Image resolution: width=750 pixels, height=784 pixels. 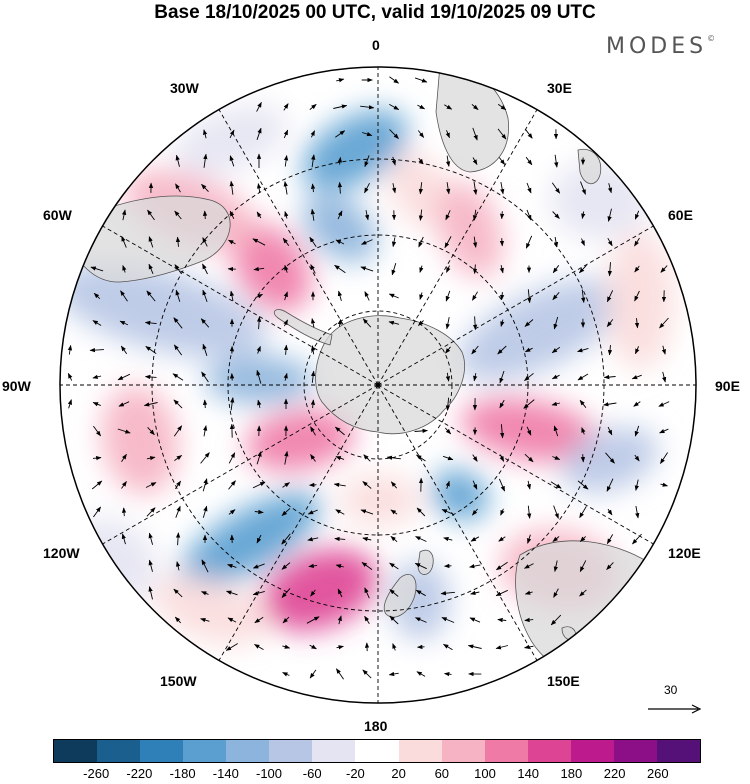 I want to click on colorbar-tick-label: 260, so click(x=658, y=773).